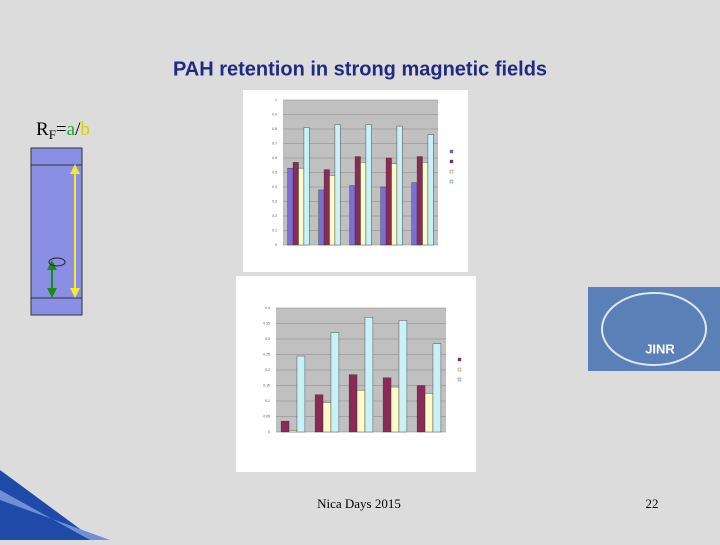  What do you see at coordinates (266, 416) in the screenshot?
I see `y-tick-label: 0.05` at bounding box center [266, 416].